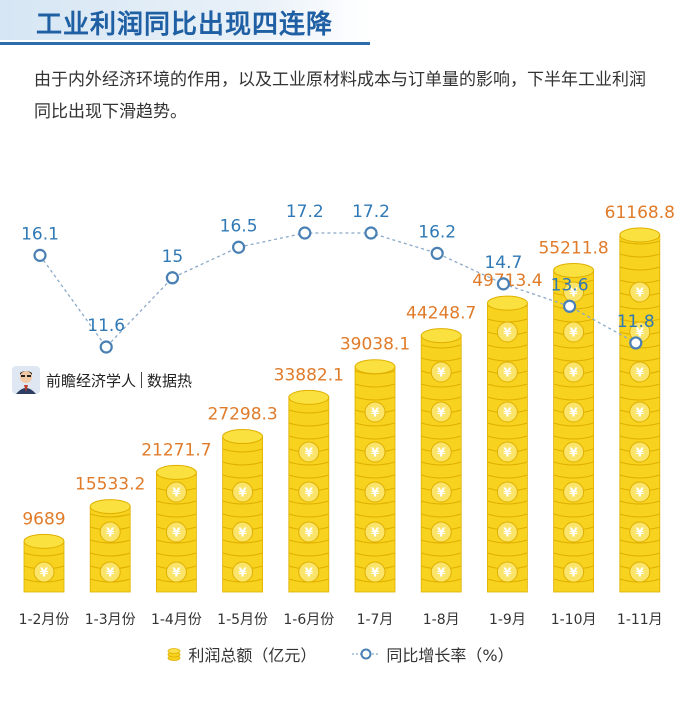  What do you see at coordinates (242, 415) in the screenshot?
I see `profit-value-label: 27298.3` at bounding box center [242, 415].